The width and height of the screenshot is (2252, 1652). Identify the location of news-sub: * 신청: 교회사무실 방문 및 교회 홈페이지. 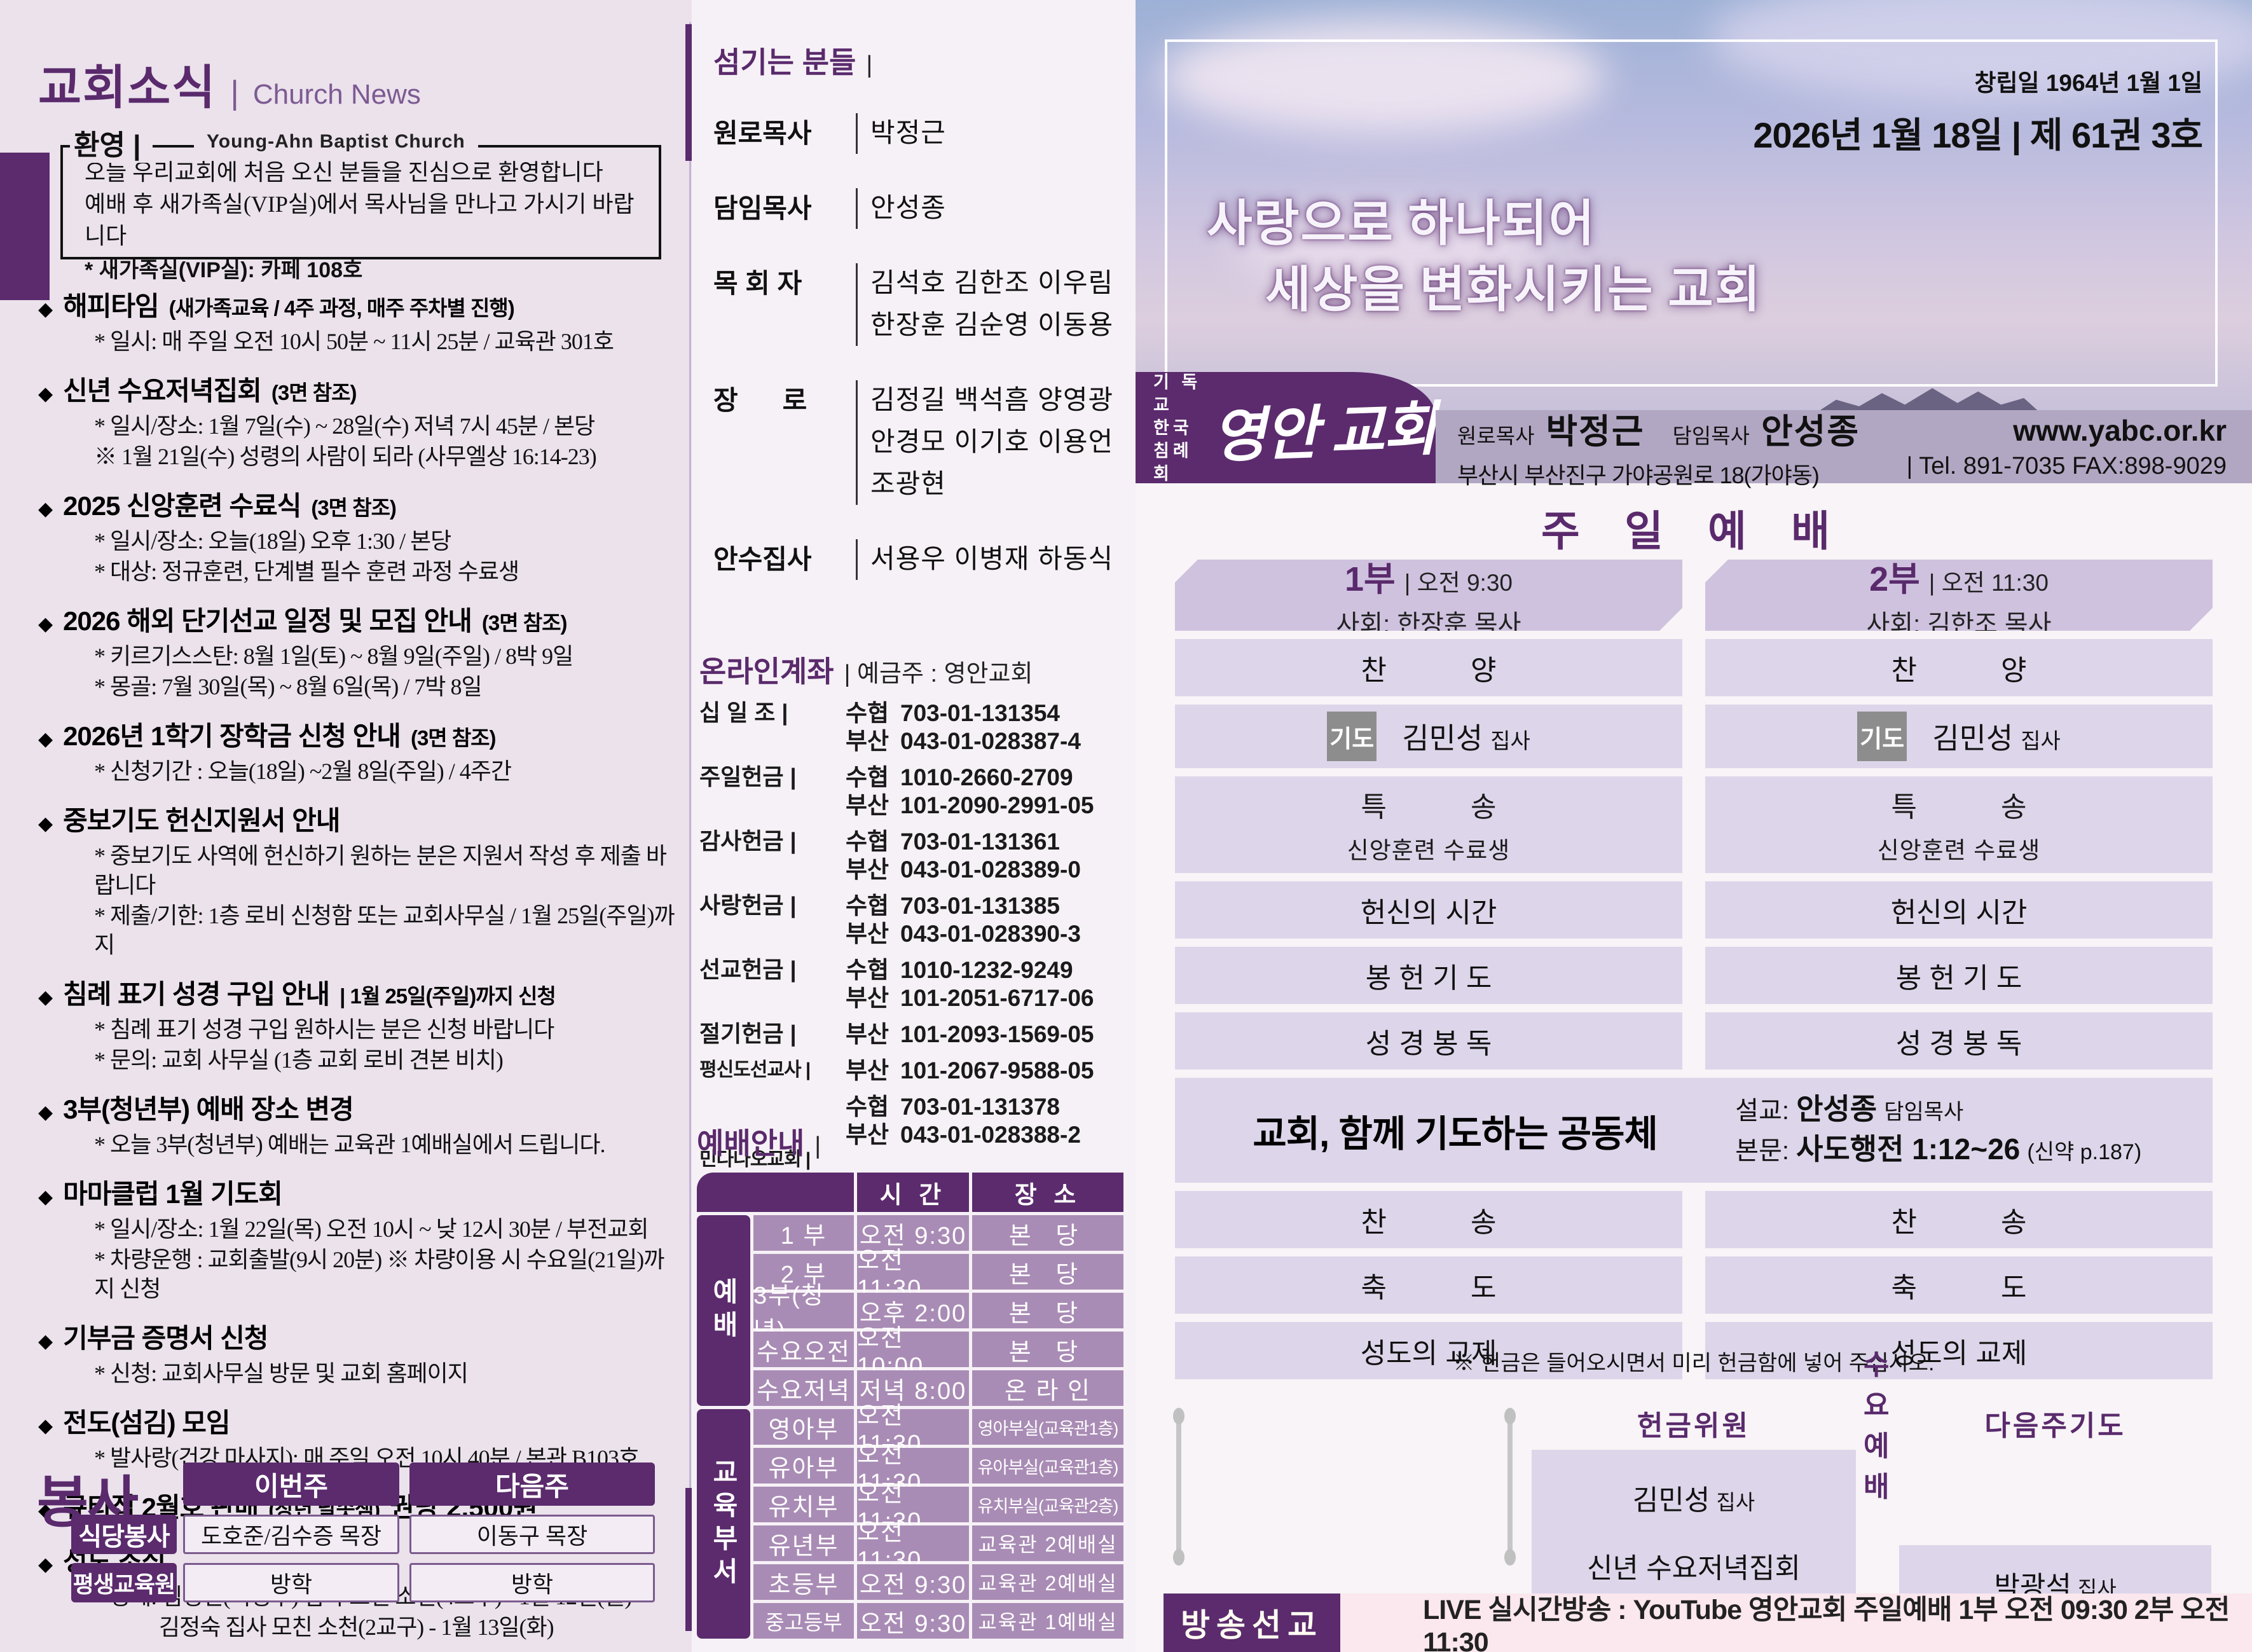
(281, 1373).